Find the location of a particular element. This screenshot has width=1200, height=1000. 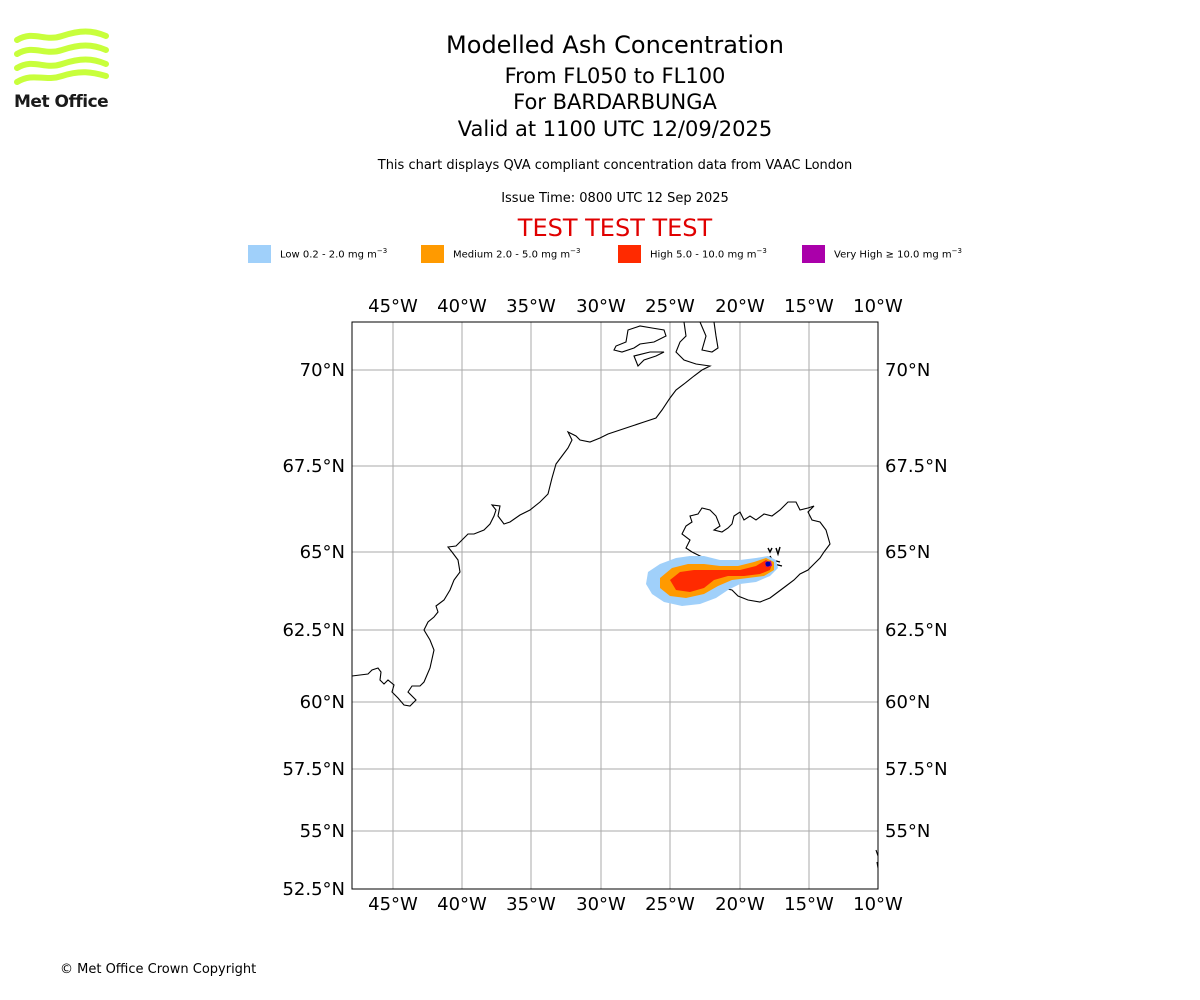

lat-label-right: 67.5°N is located at coordinates (916, 466).